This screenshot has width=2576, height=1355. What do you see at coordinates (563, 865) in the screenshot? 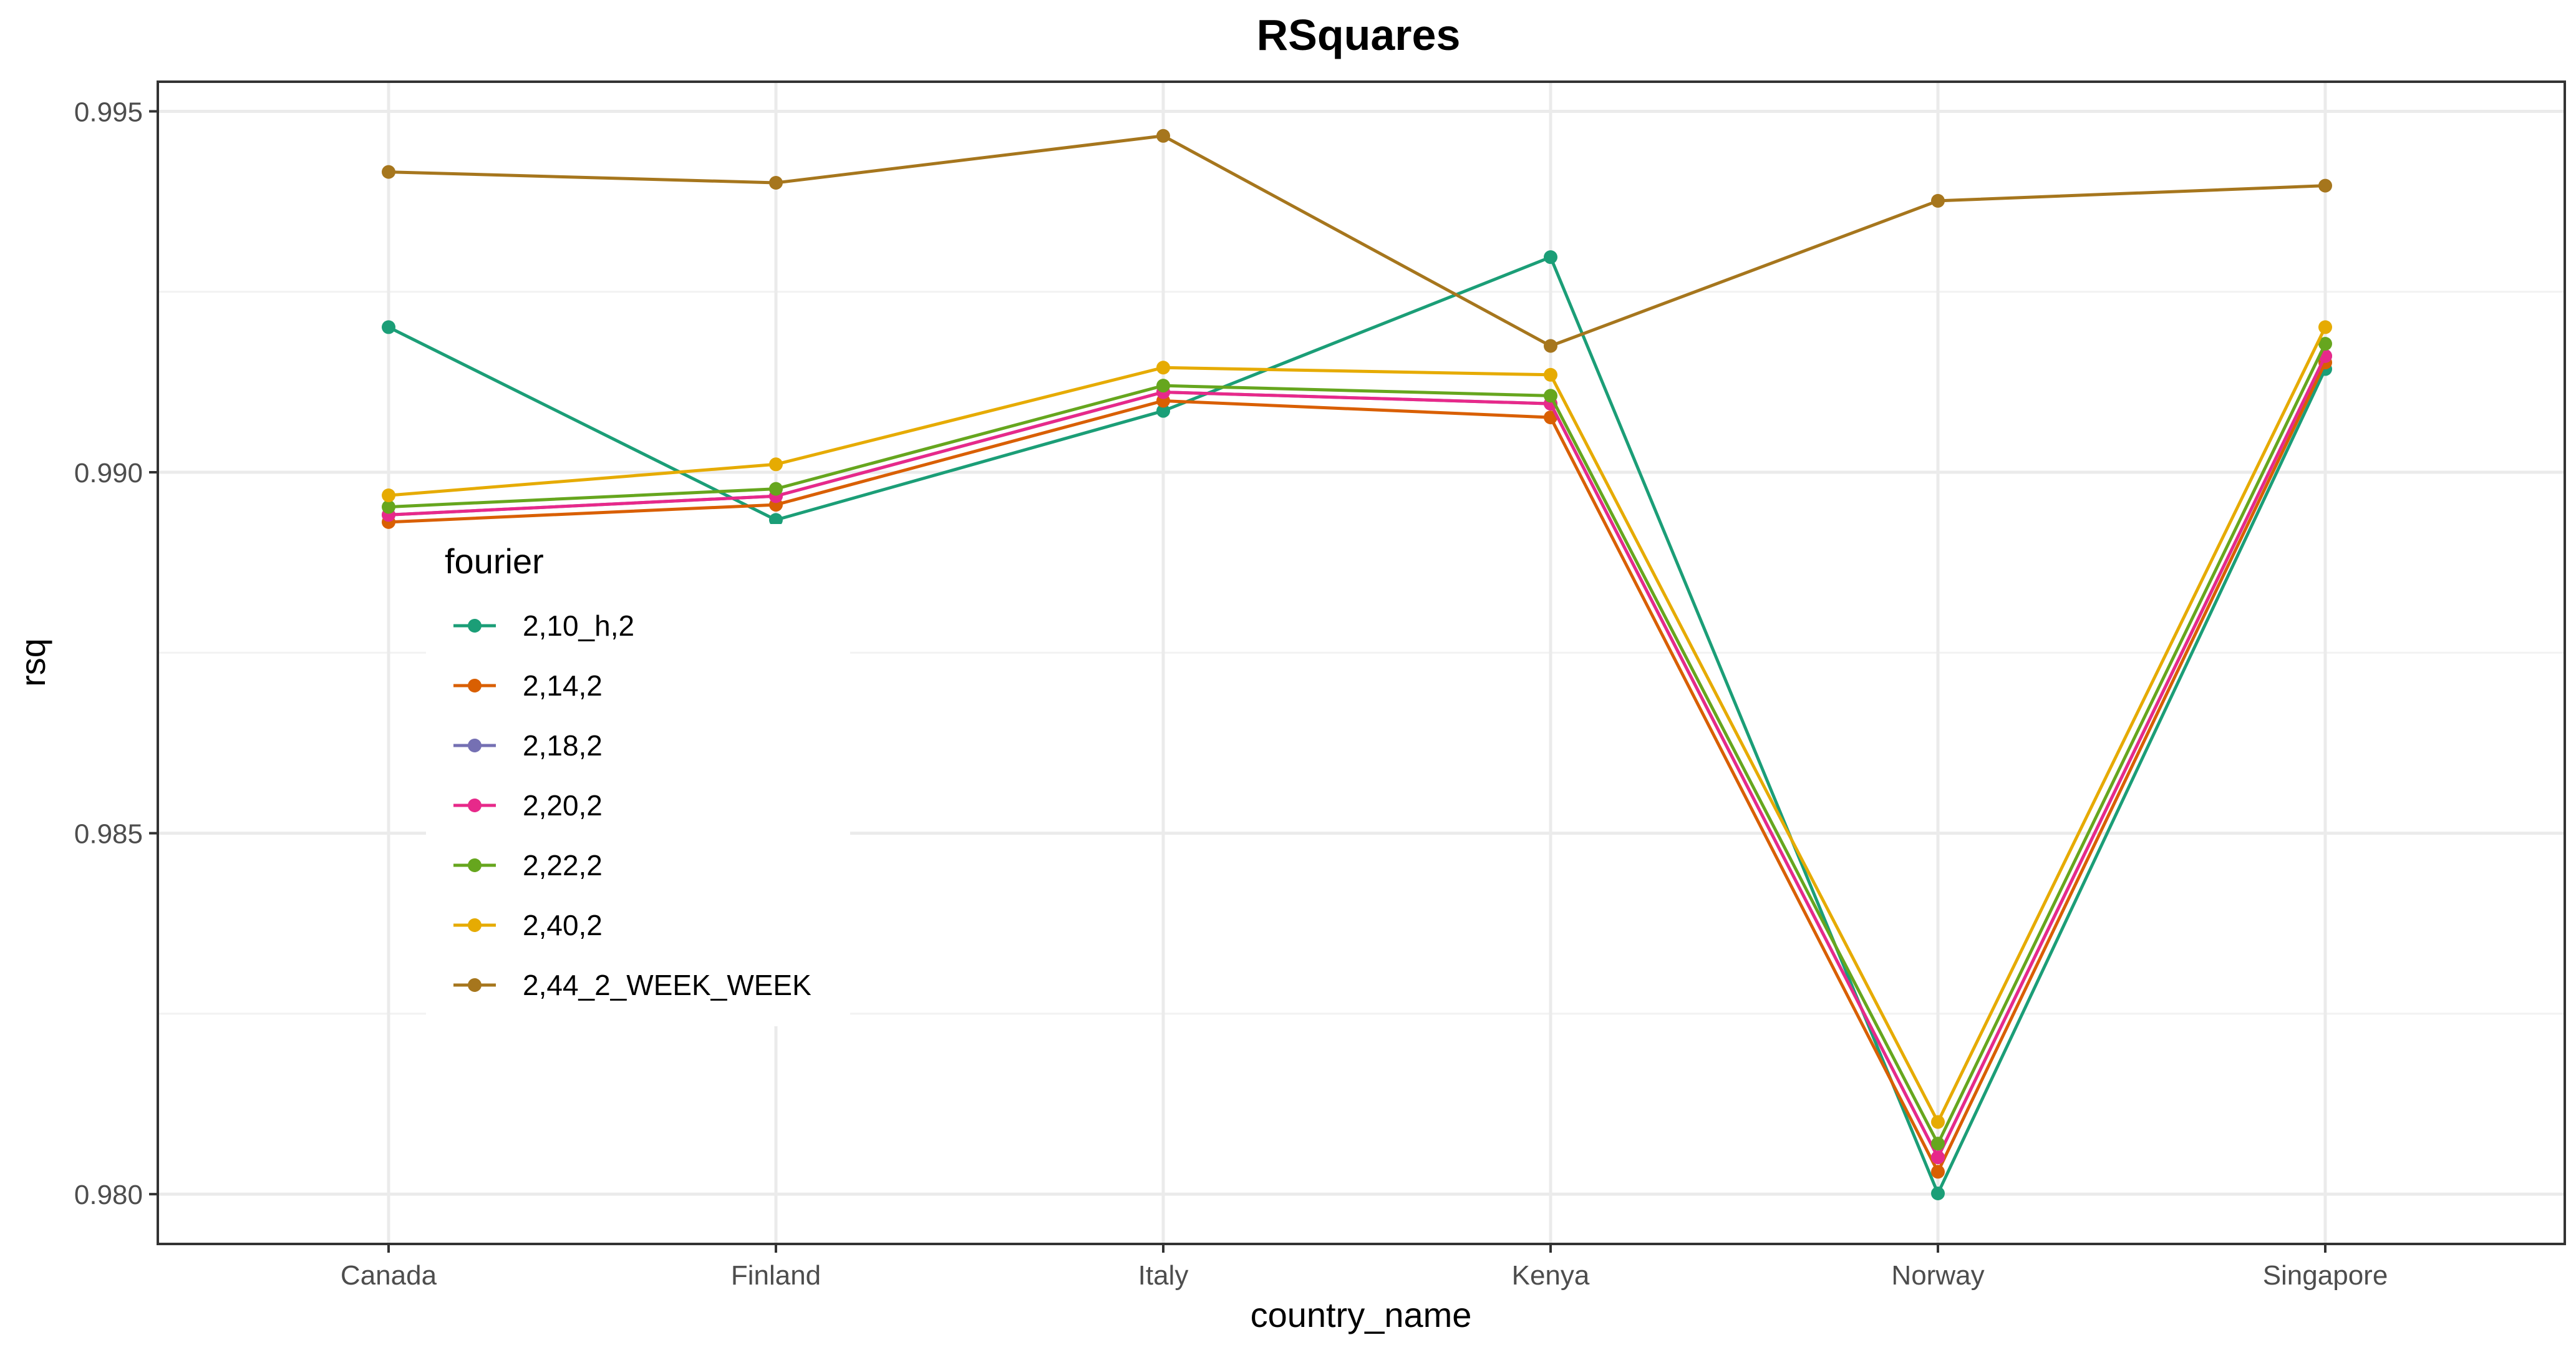
I see `legend-item-label: 2,22,2` at bounding box center [563, 865].